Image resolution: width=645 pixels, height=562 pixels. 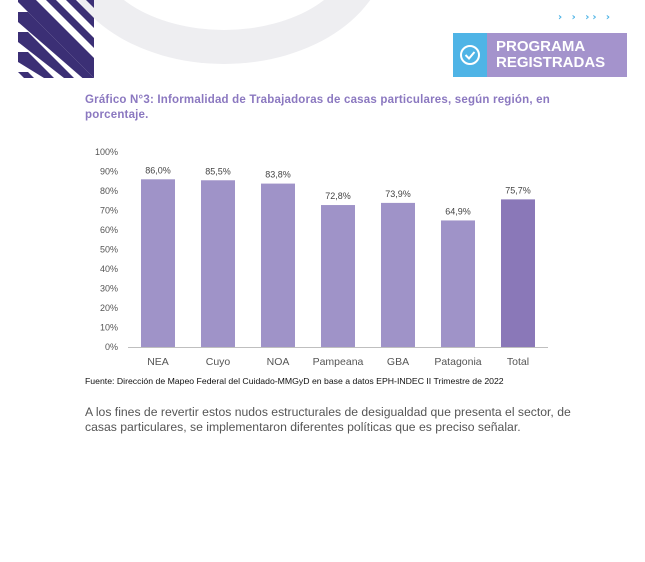 I want to click on badge-line-2: REGISTRADAS, so click(x=551, y=62).